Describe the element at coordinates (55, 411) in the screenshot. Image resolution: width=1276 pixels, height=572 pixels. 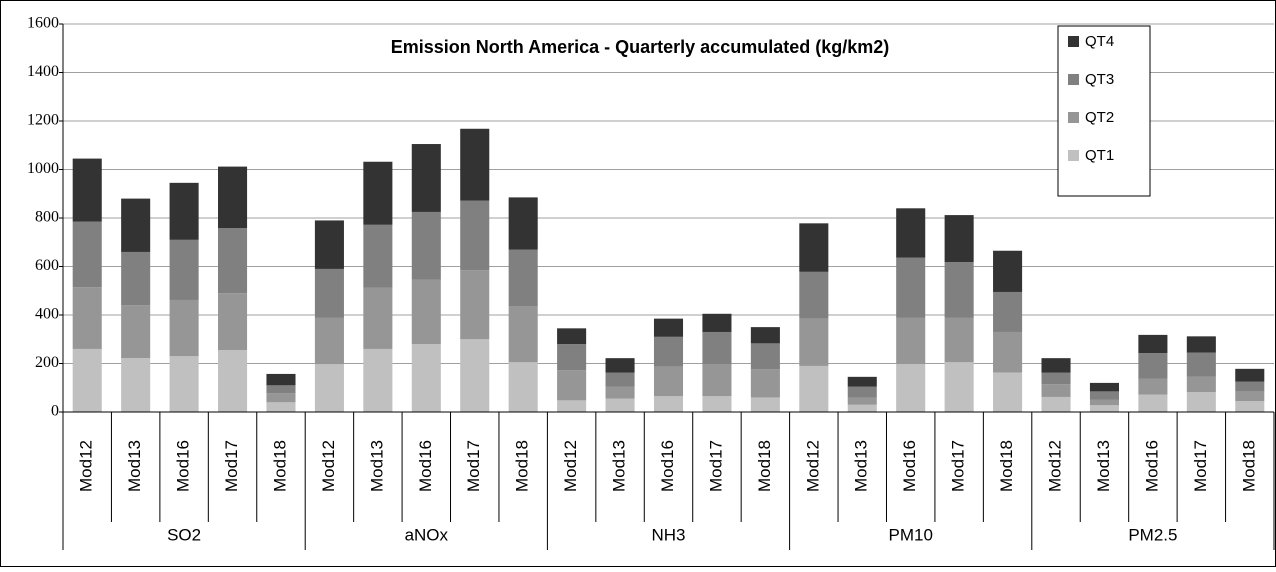
I see `y-tick-label: 0` at that location.